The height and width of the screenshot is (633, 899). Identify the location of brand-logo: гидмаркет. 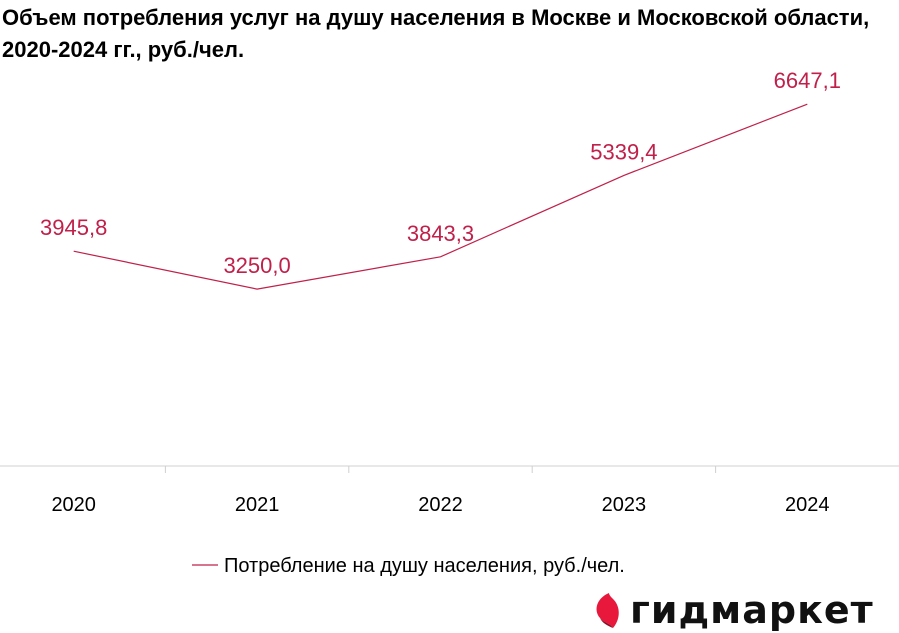
(733, 610).